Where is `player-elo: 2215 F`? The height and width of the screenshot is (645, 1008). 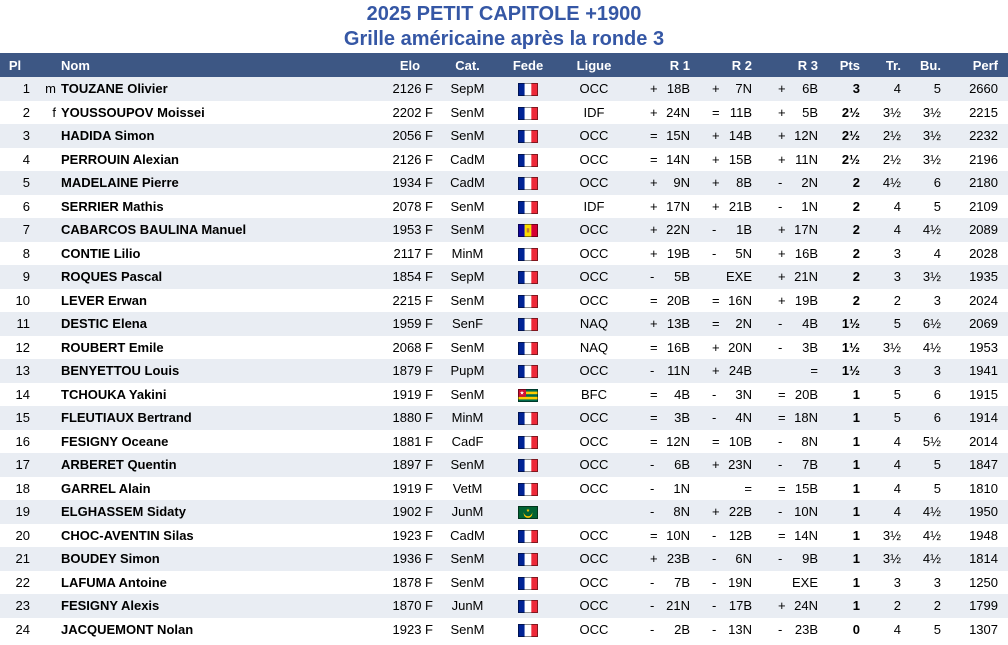
player-elo: 2215 F is located at coordinates (412, 300).